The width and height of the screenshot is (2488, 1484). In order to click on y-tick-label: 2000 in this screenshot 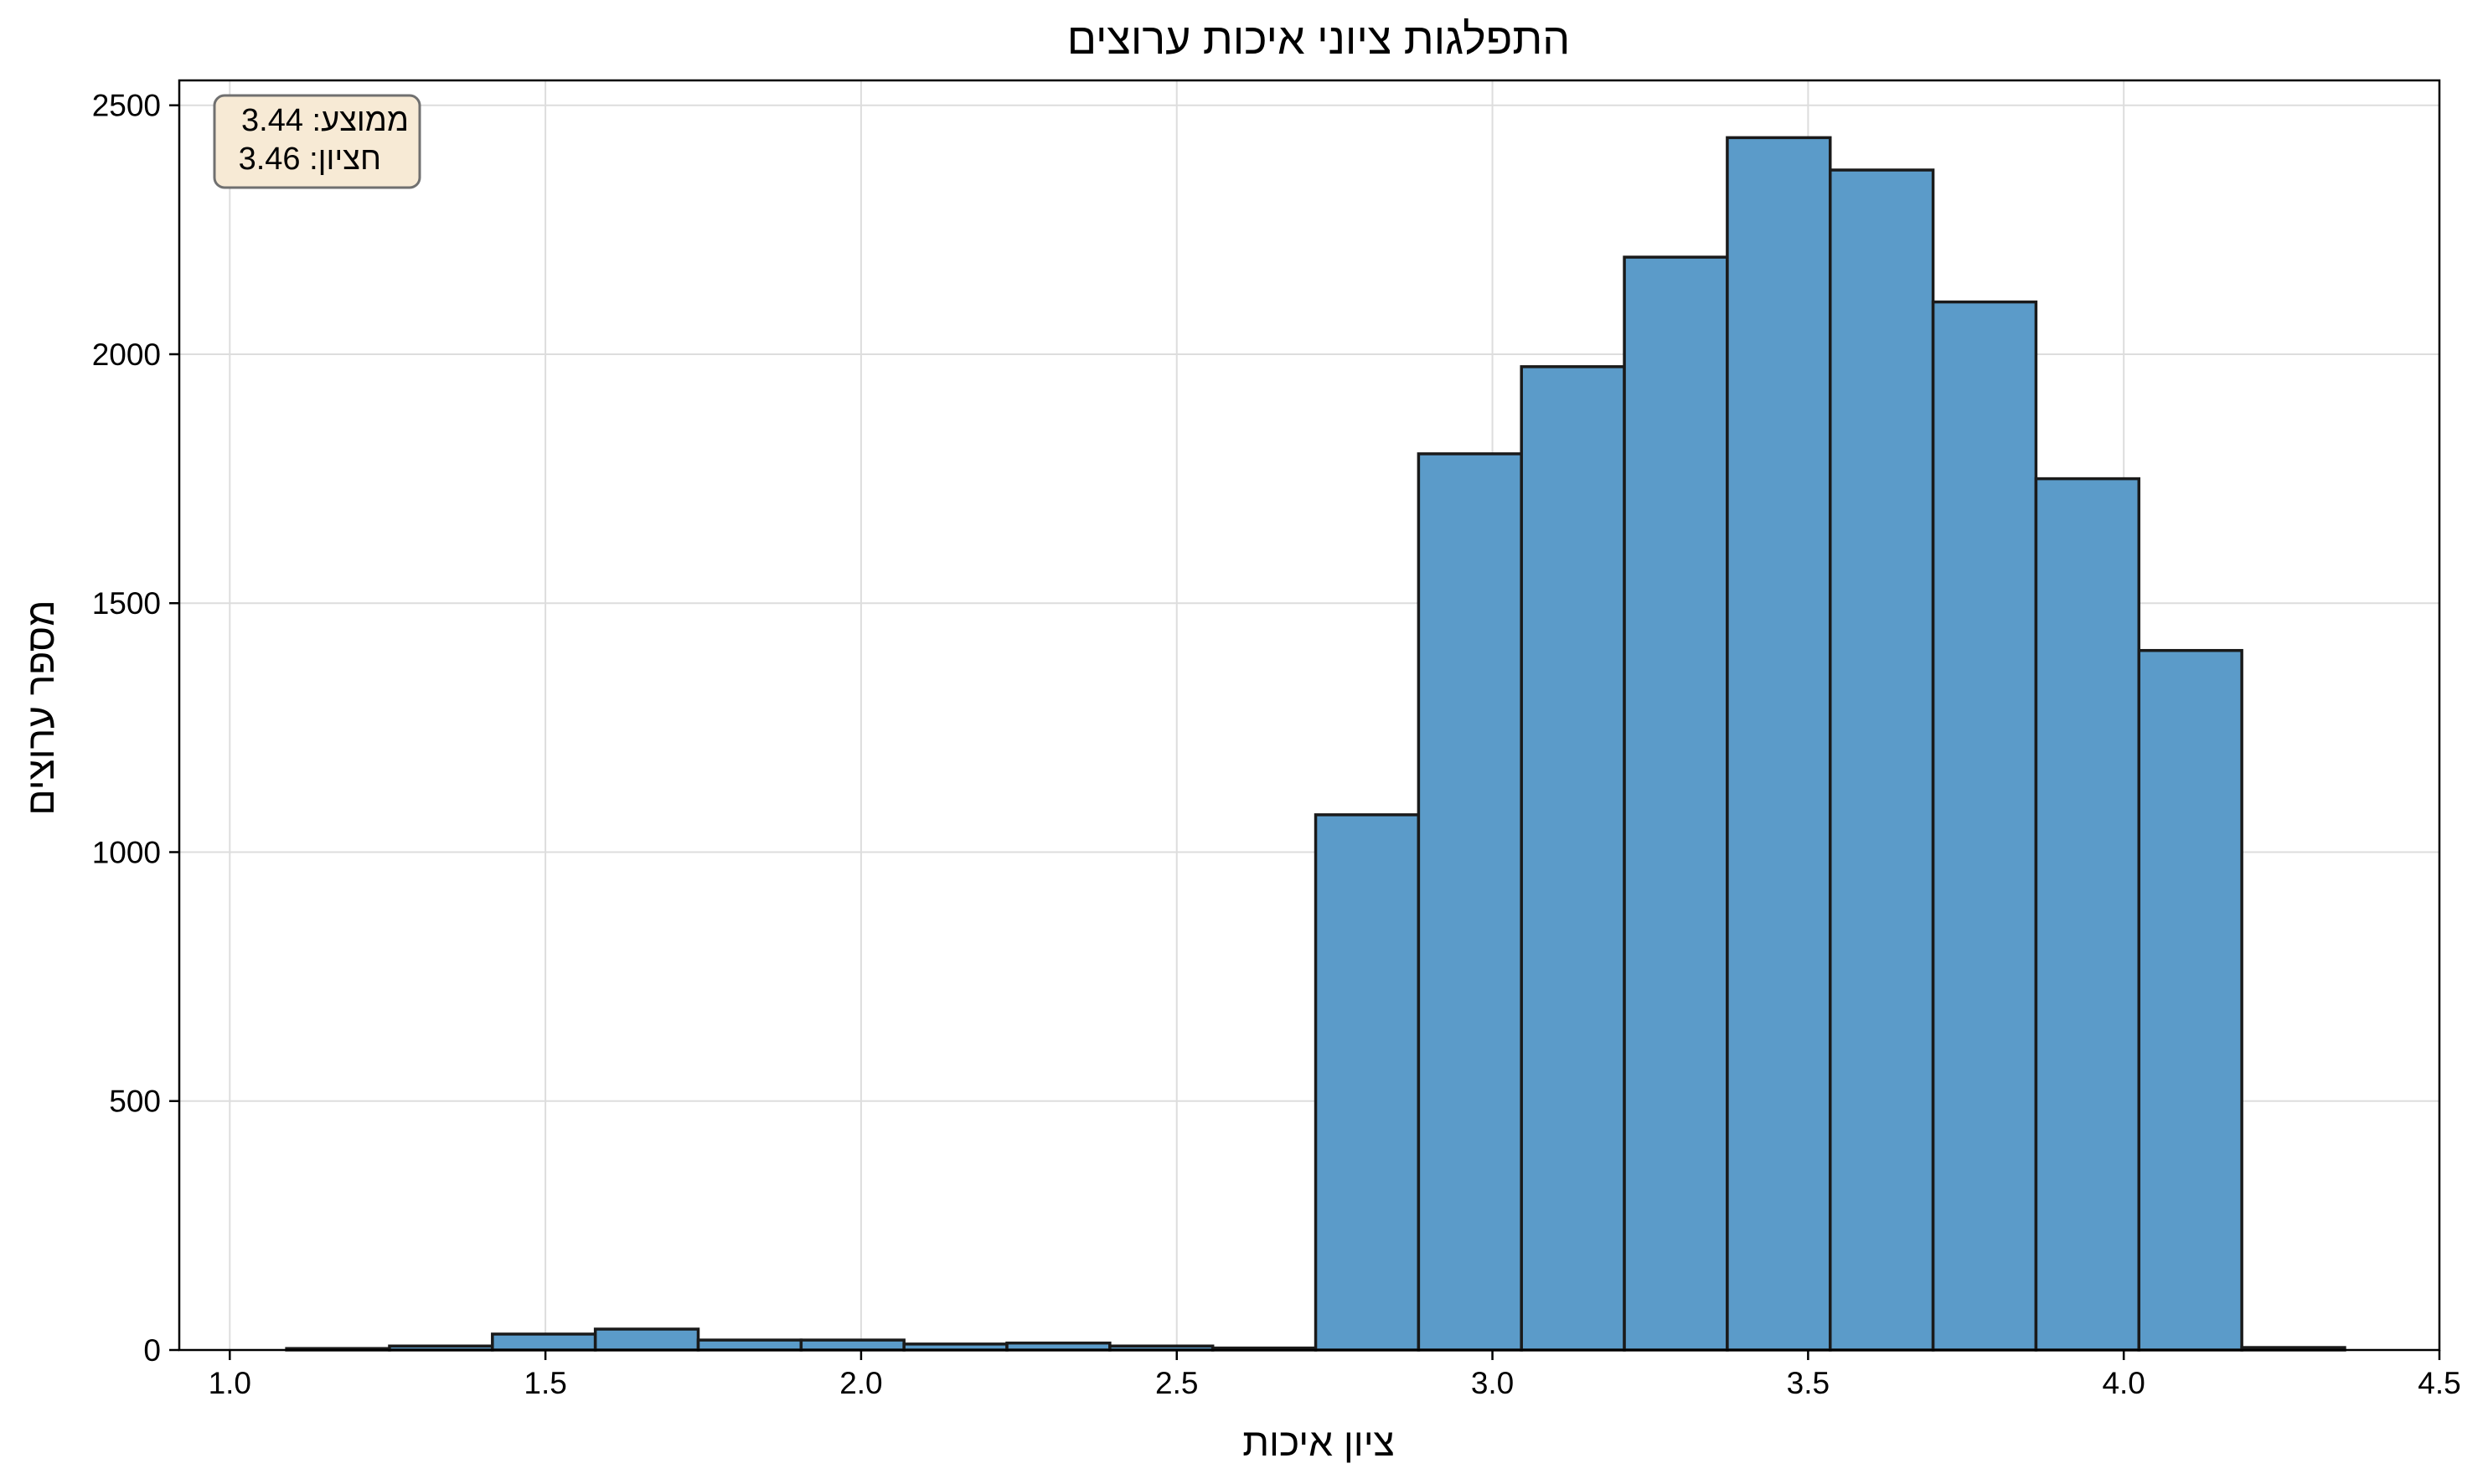, I will do `click(126, 355)`.